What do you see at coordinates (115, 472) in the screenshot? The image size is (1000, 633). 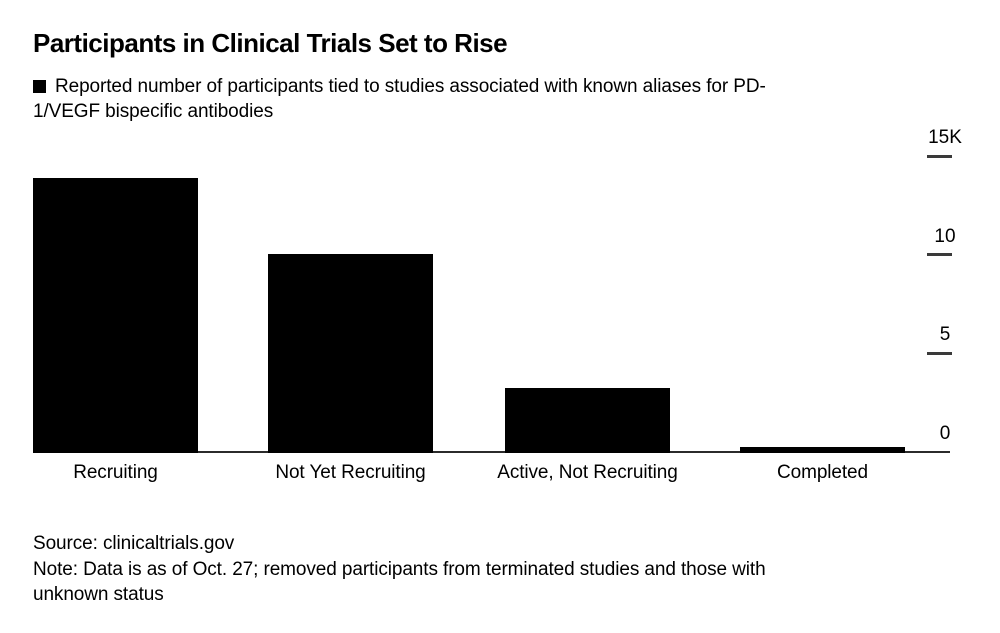 I see `x-axis-label: Recruiting` at bounding box center [115, 472].